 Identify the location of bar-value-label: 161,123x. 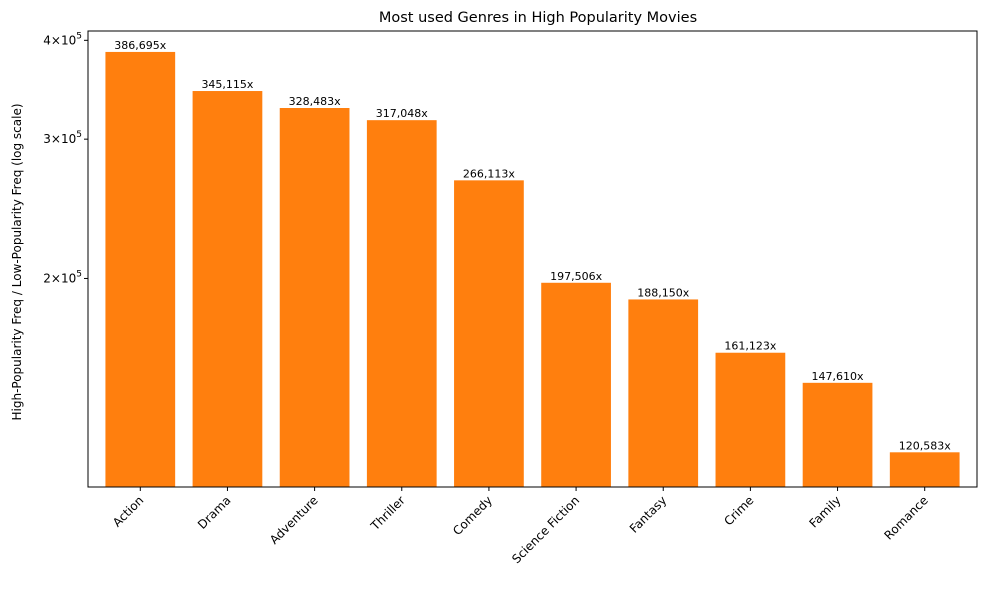
(750, 346).